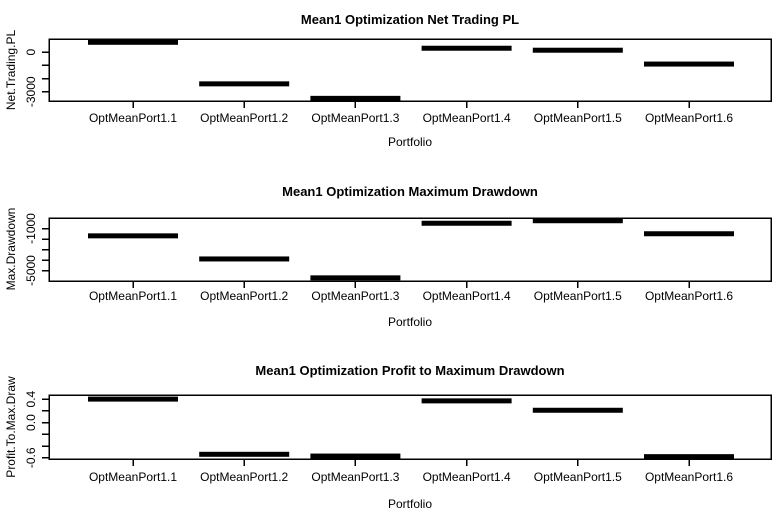 The image size is (778, 513). Describe the element at coordinates (410, 19) in the screenshot. I see `chart1-title: Mean1 Optimization Net Trading PL` at that location.